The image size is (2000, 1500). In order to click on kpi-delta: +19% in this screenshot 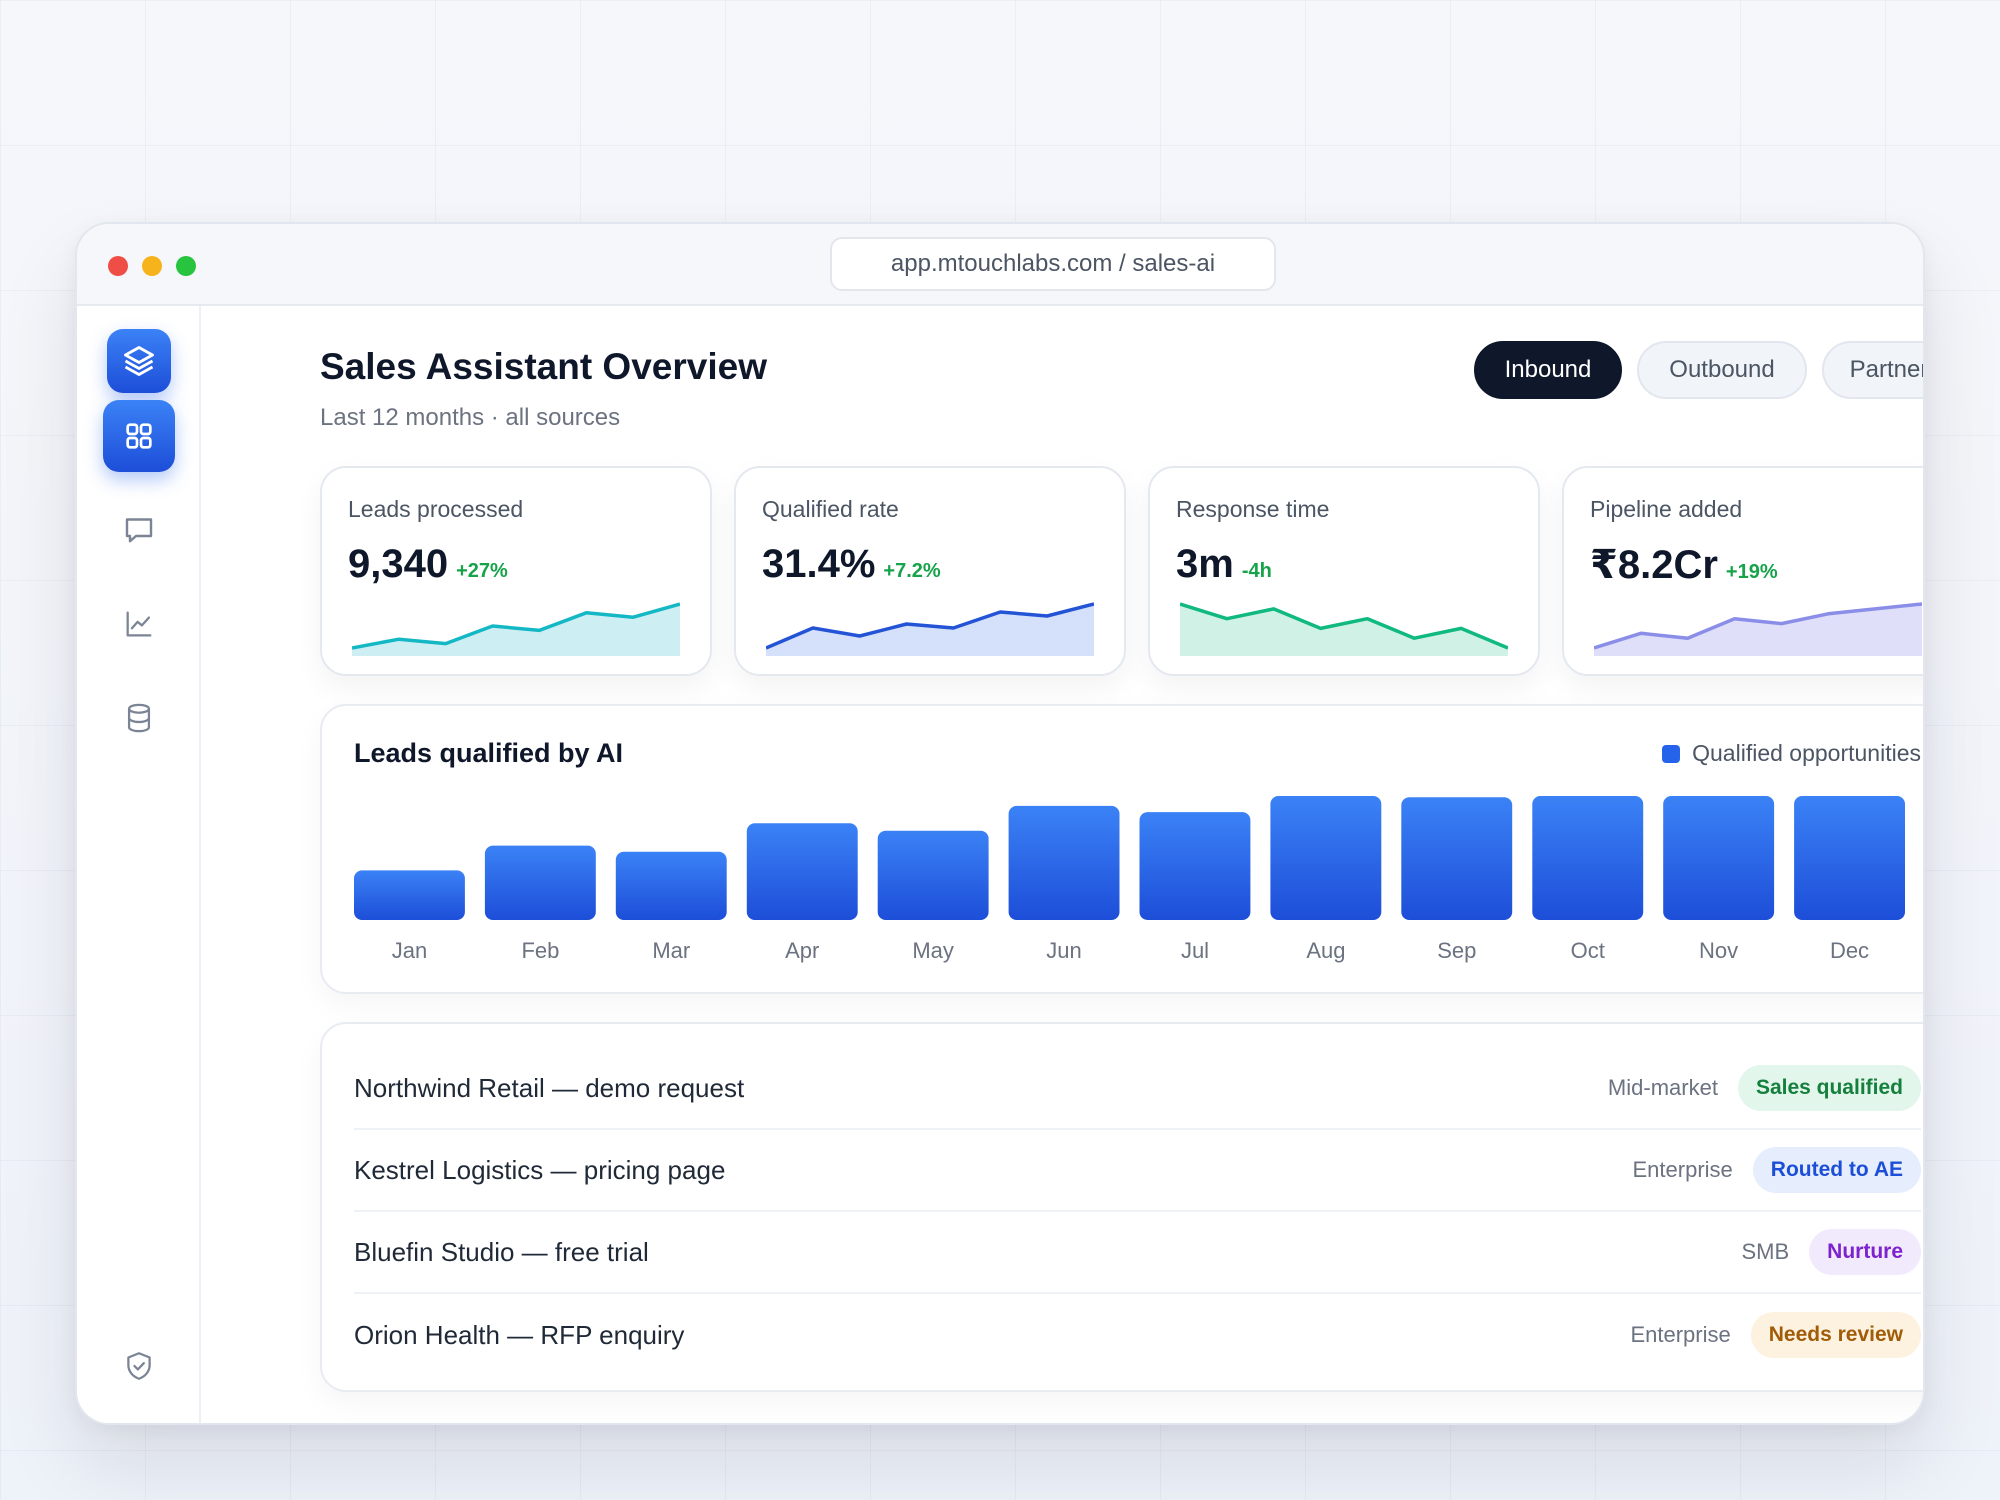, I will do `click(1751, 572)`.